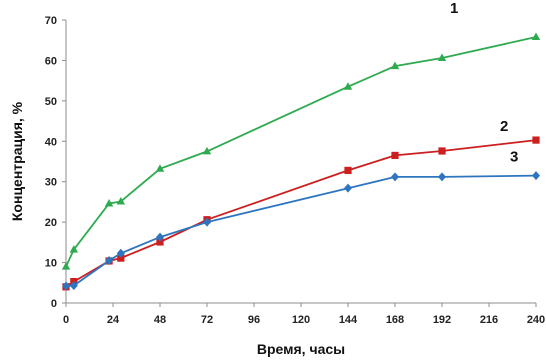  What do you see at coordinates (348, 320) in the screenshot?
I see `x-tick-label: 144` at bounding box center [348, 320].